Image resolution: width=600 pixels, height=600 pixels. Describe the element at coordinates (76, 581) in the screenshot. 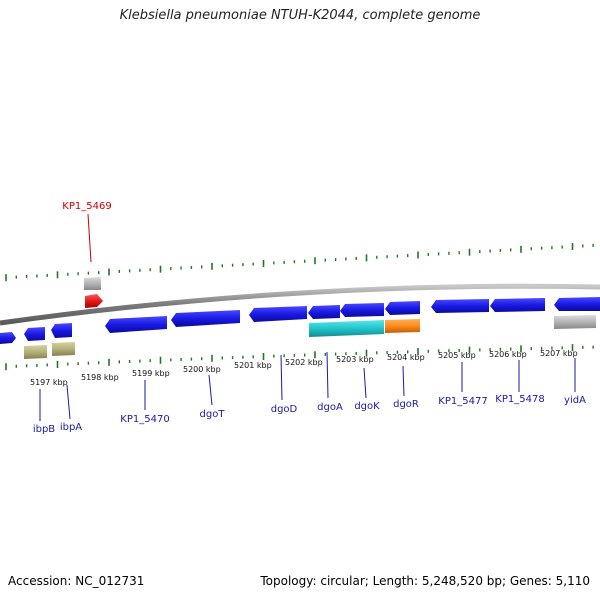

I see `accession-text: Accession: NC_012731` at that location.